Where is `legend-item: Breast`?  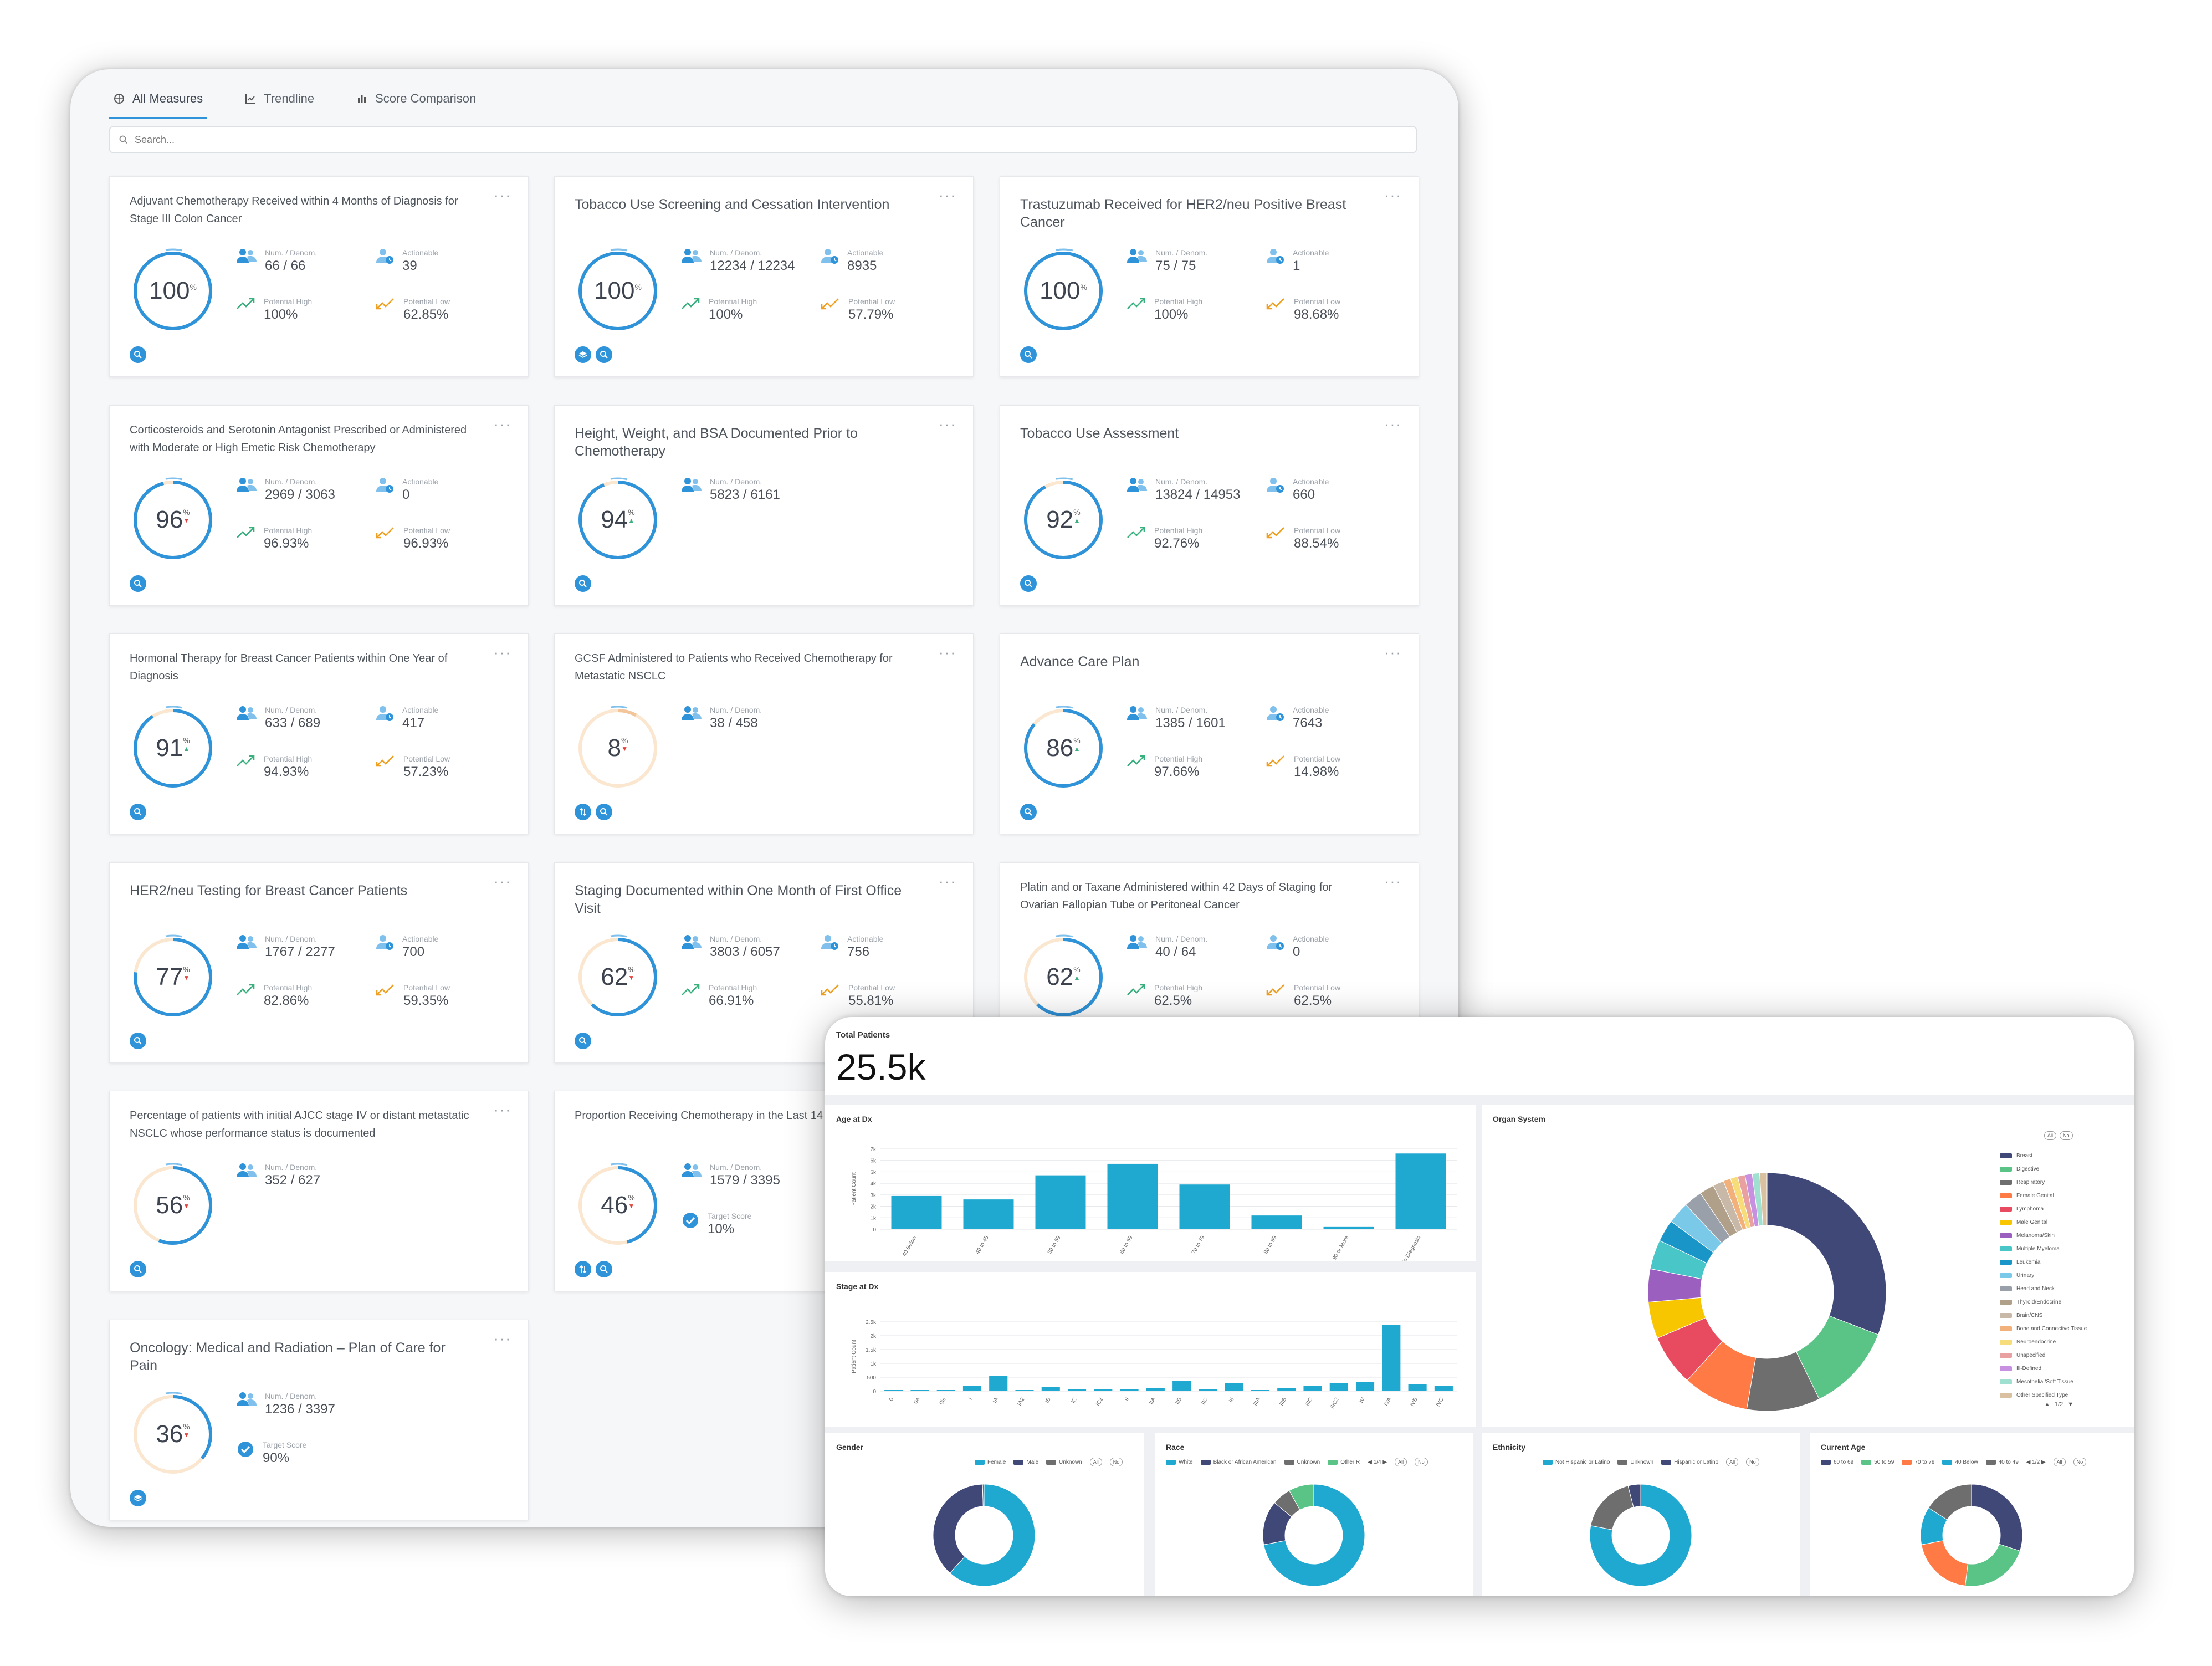
legend-item: Breast is located at coordinates (2044, 1155).